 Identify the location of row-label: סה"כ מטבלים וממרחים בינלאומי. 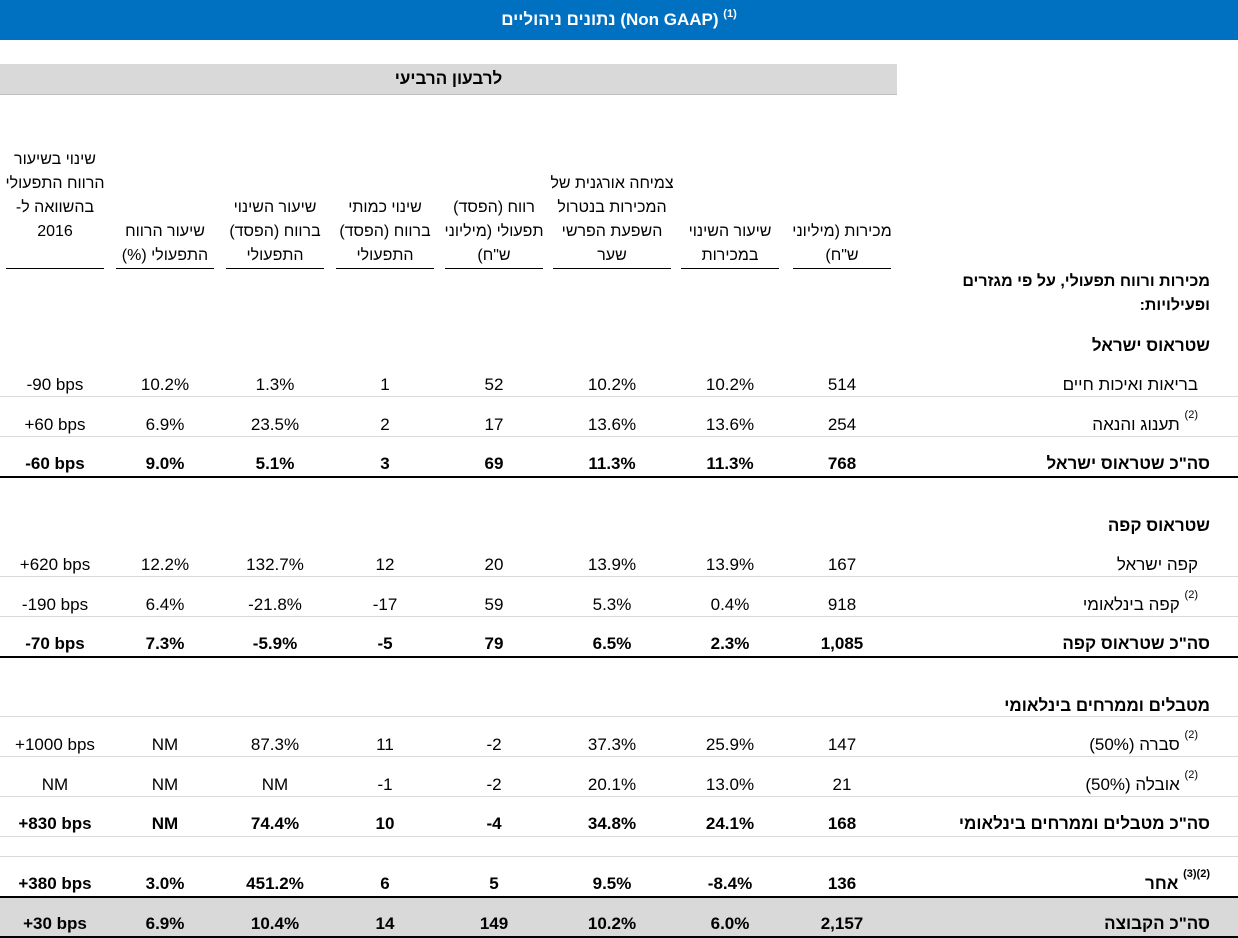
(1084, 824).